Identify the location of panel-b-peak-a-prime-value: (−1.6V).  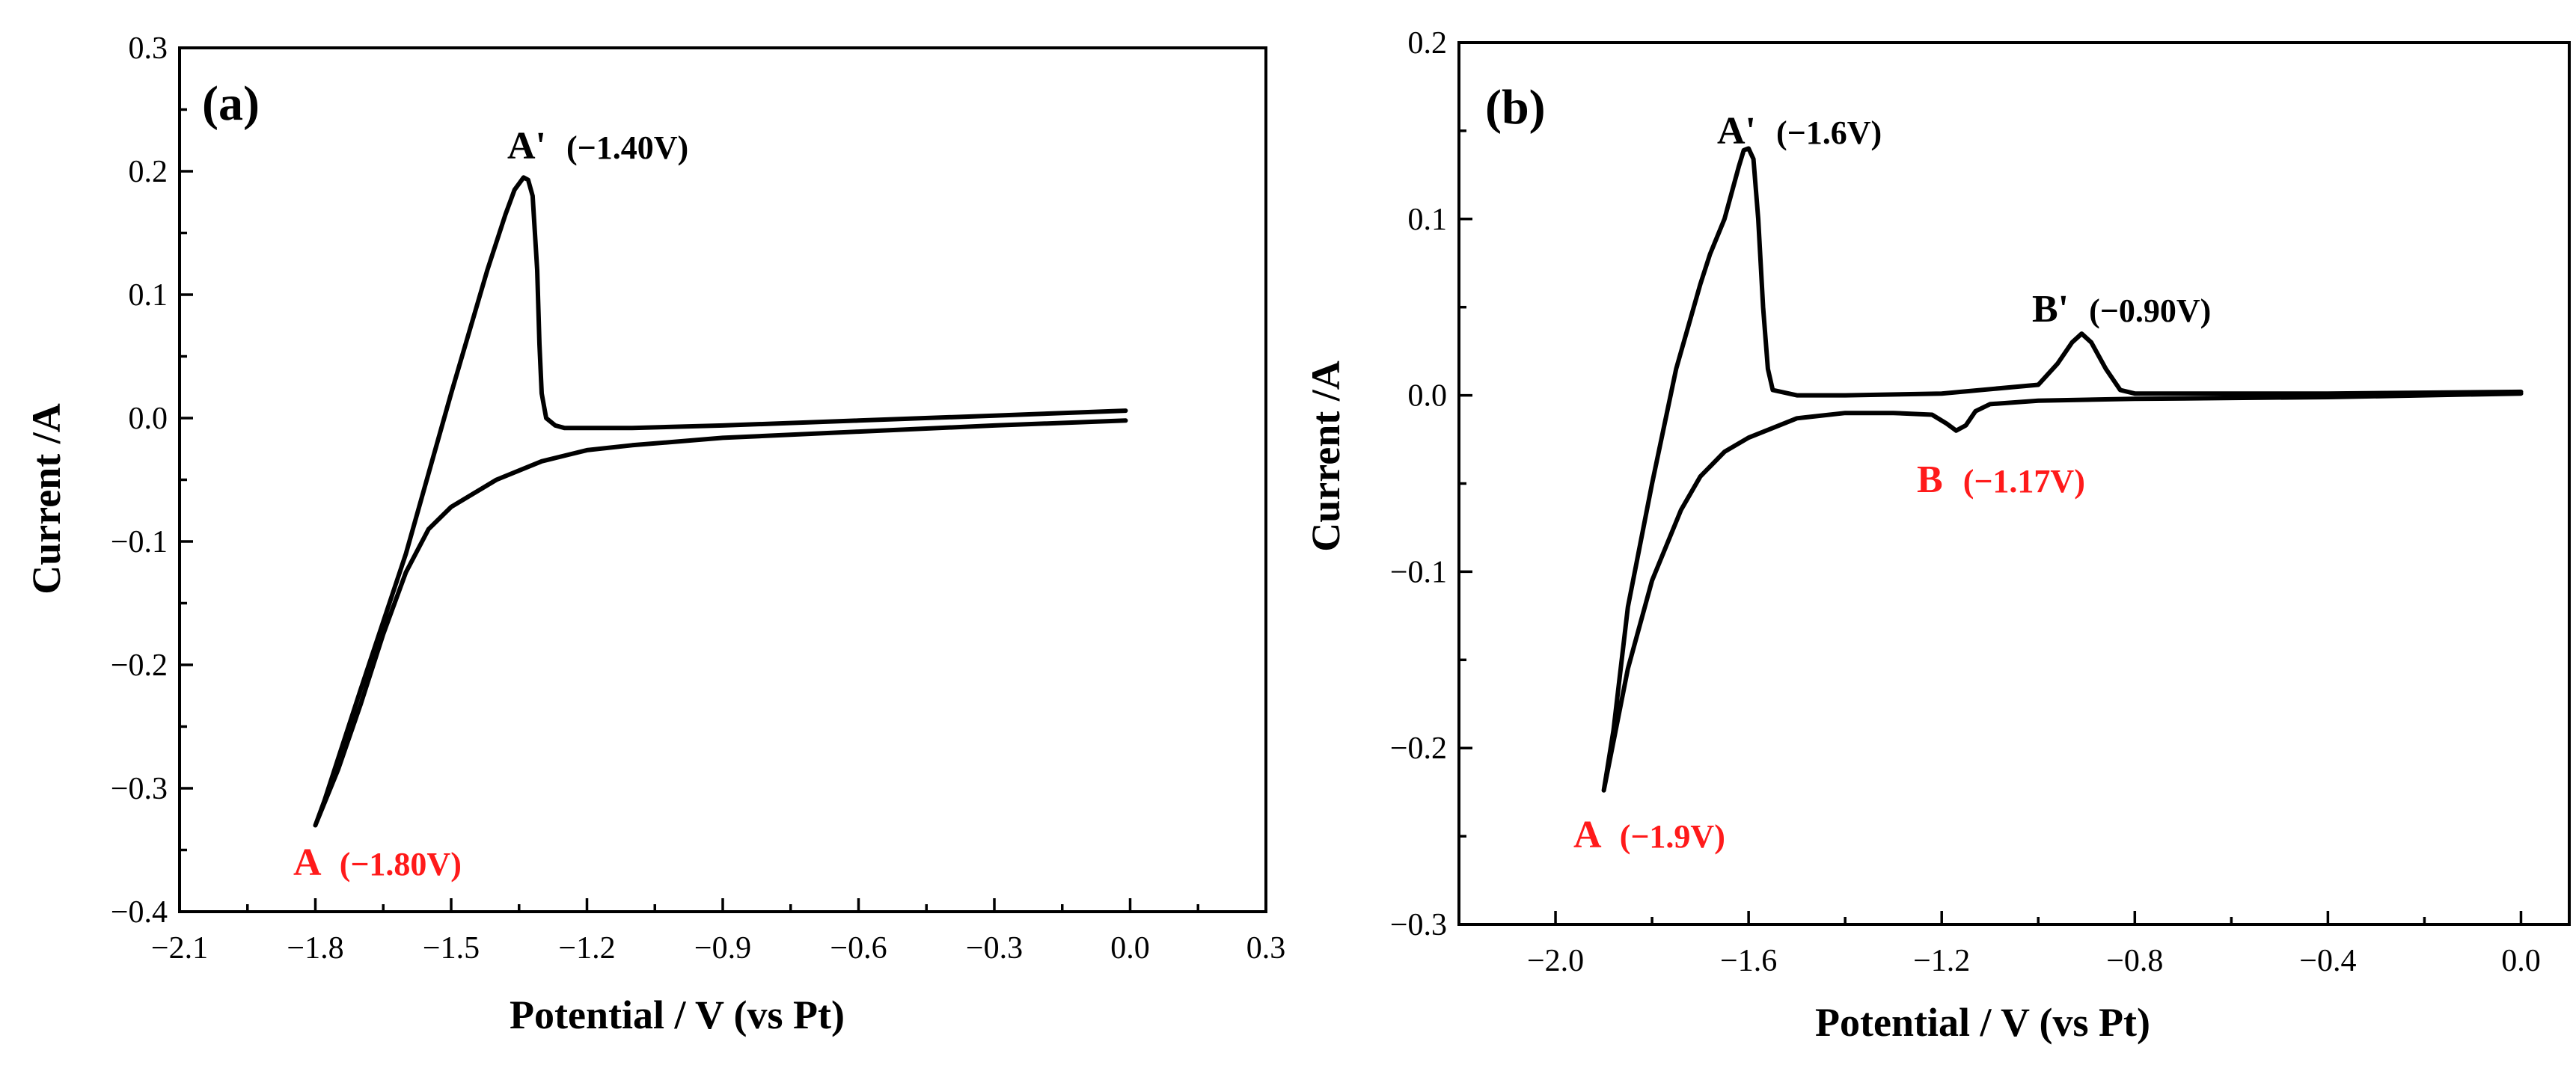
(1829, 132).